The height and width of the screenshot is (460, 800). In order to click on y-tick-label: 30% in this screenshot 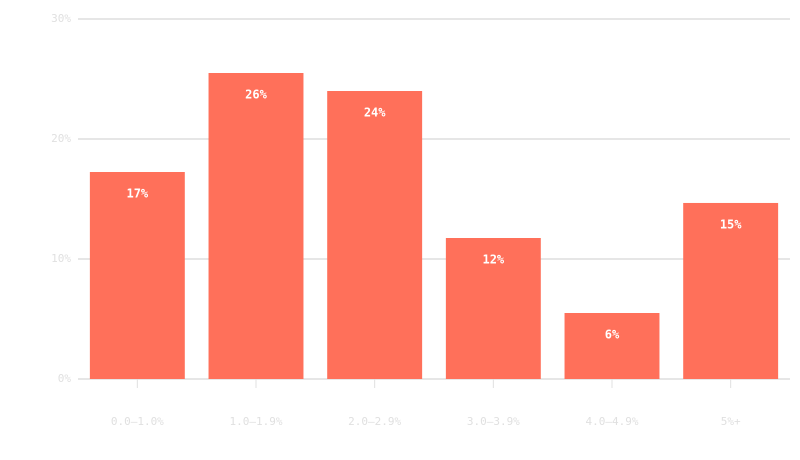, I will do `click(61, 18)`.